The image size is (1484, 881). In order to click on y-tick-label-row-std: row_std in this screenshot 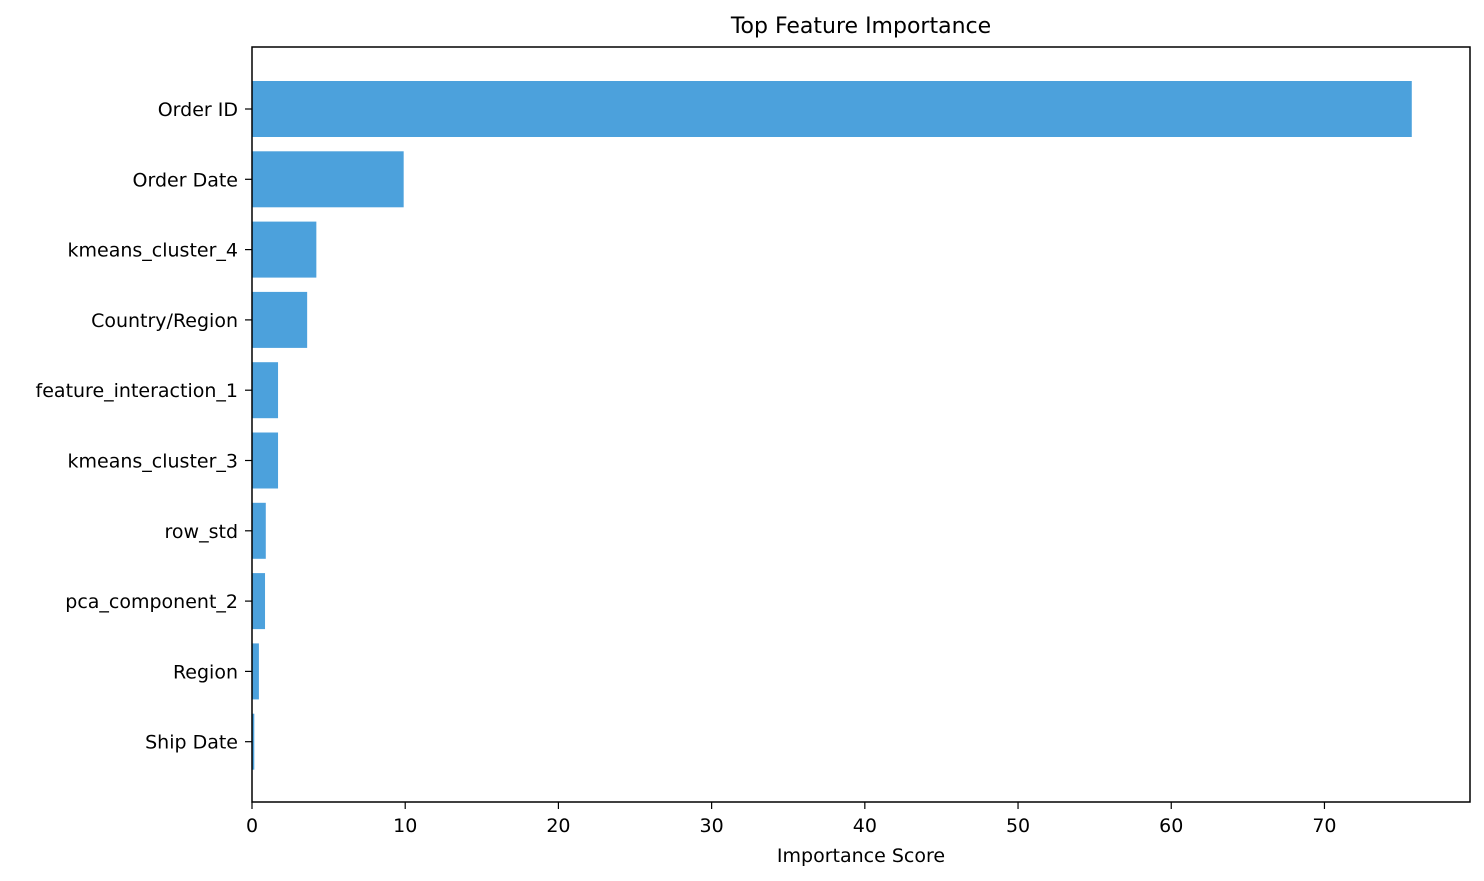, I will do `click(201, 532)`.